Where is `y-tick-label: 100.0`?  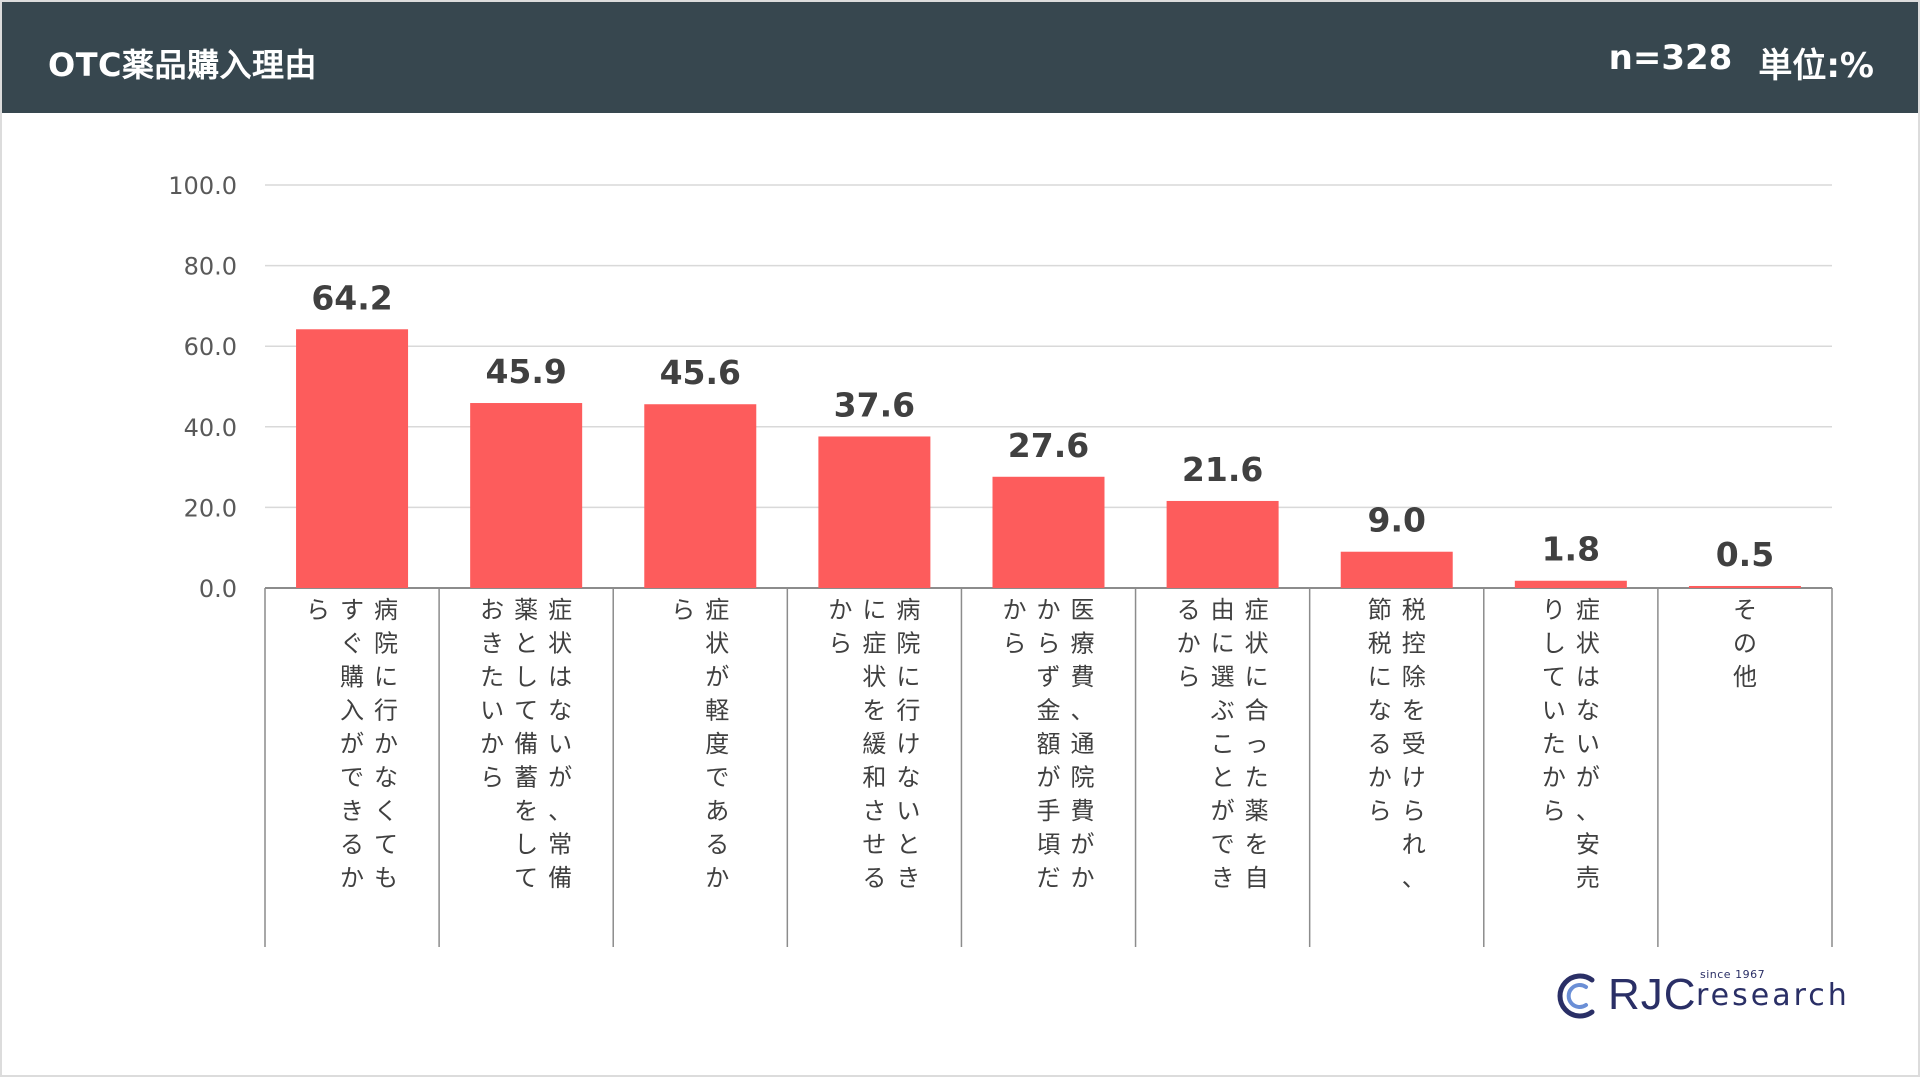 y-tick-label: 100.0 is located at coordinates (202, 186).